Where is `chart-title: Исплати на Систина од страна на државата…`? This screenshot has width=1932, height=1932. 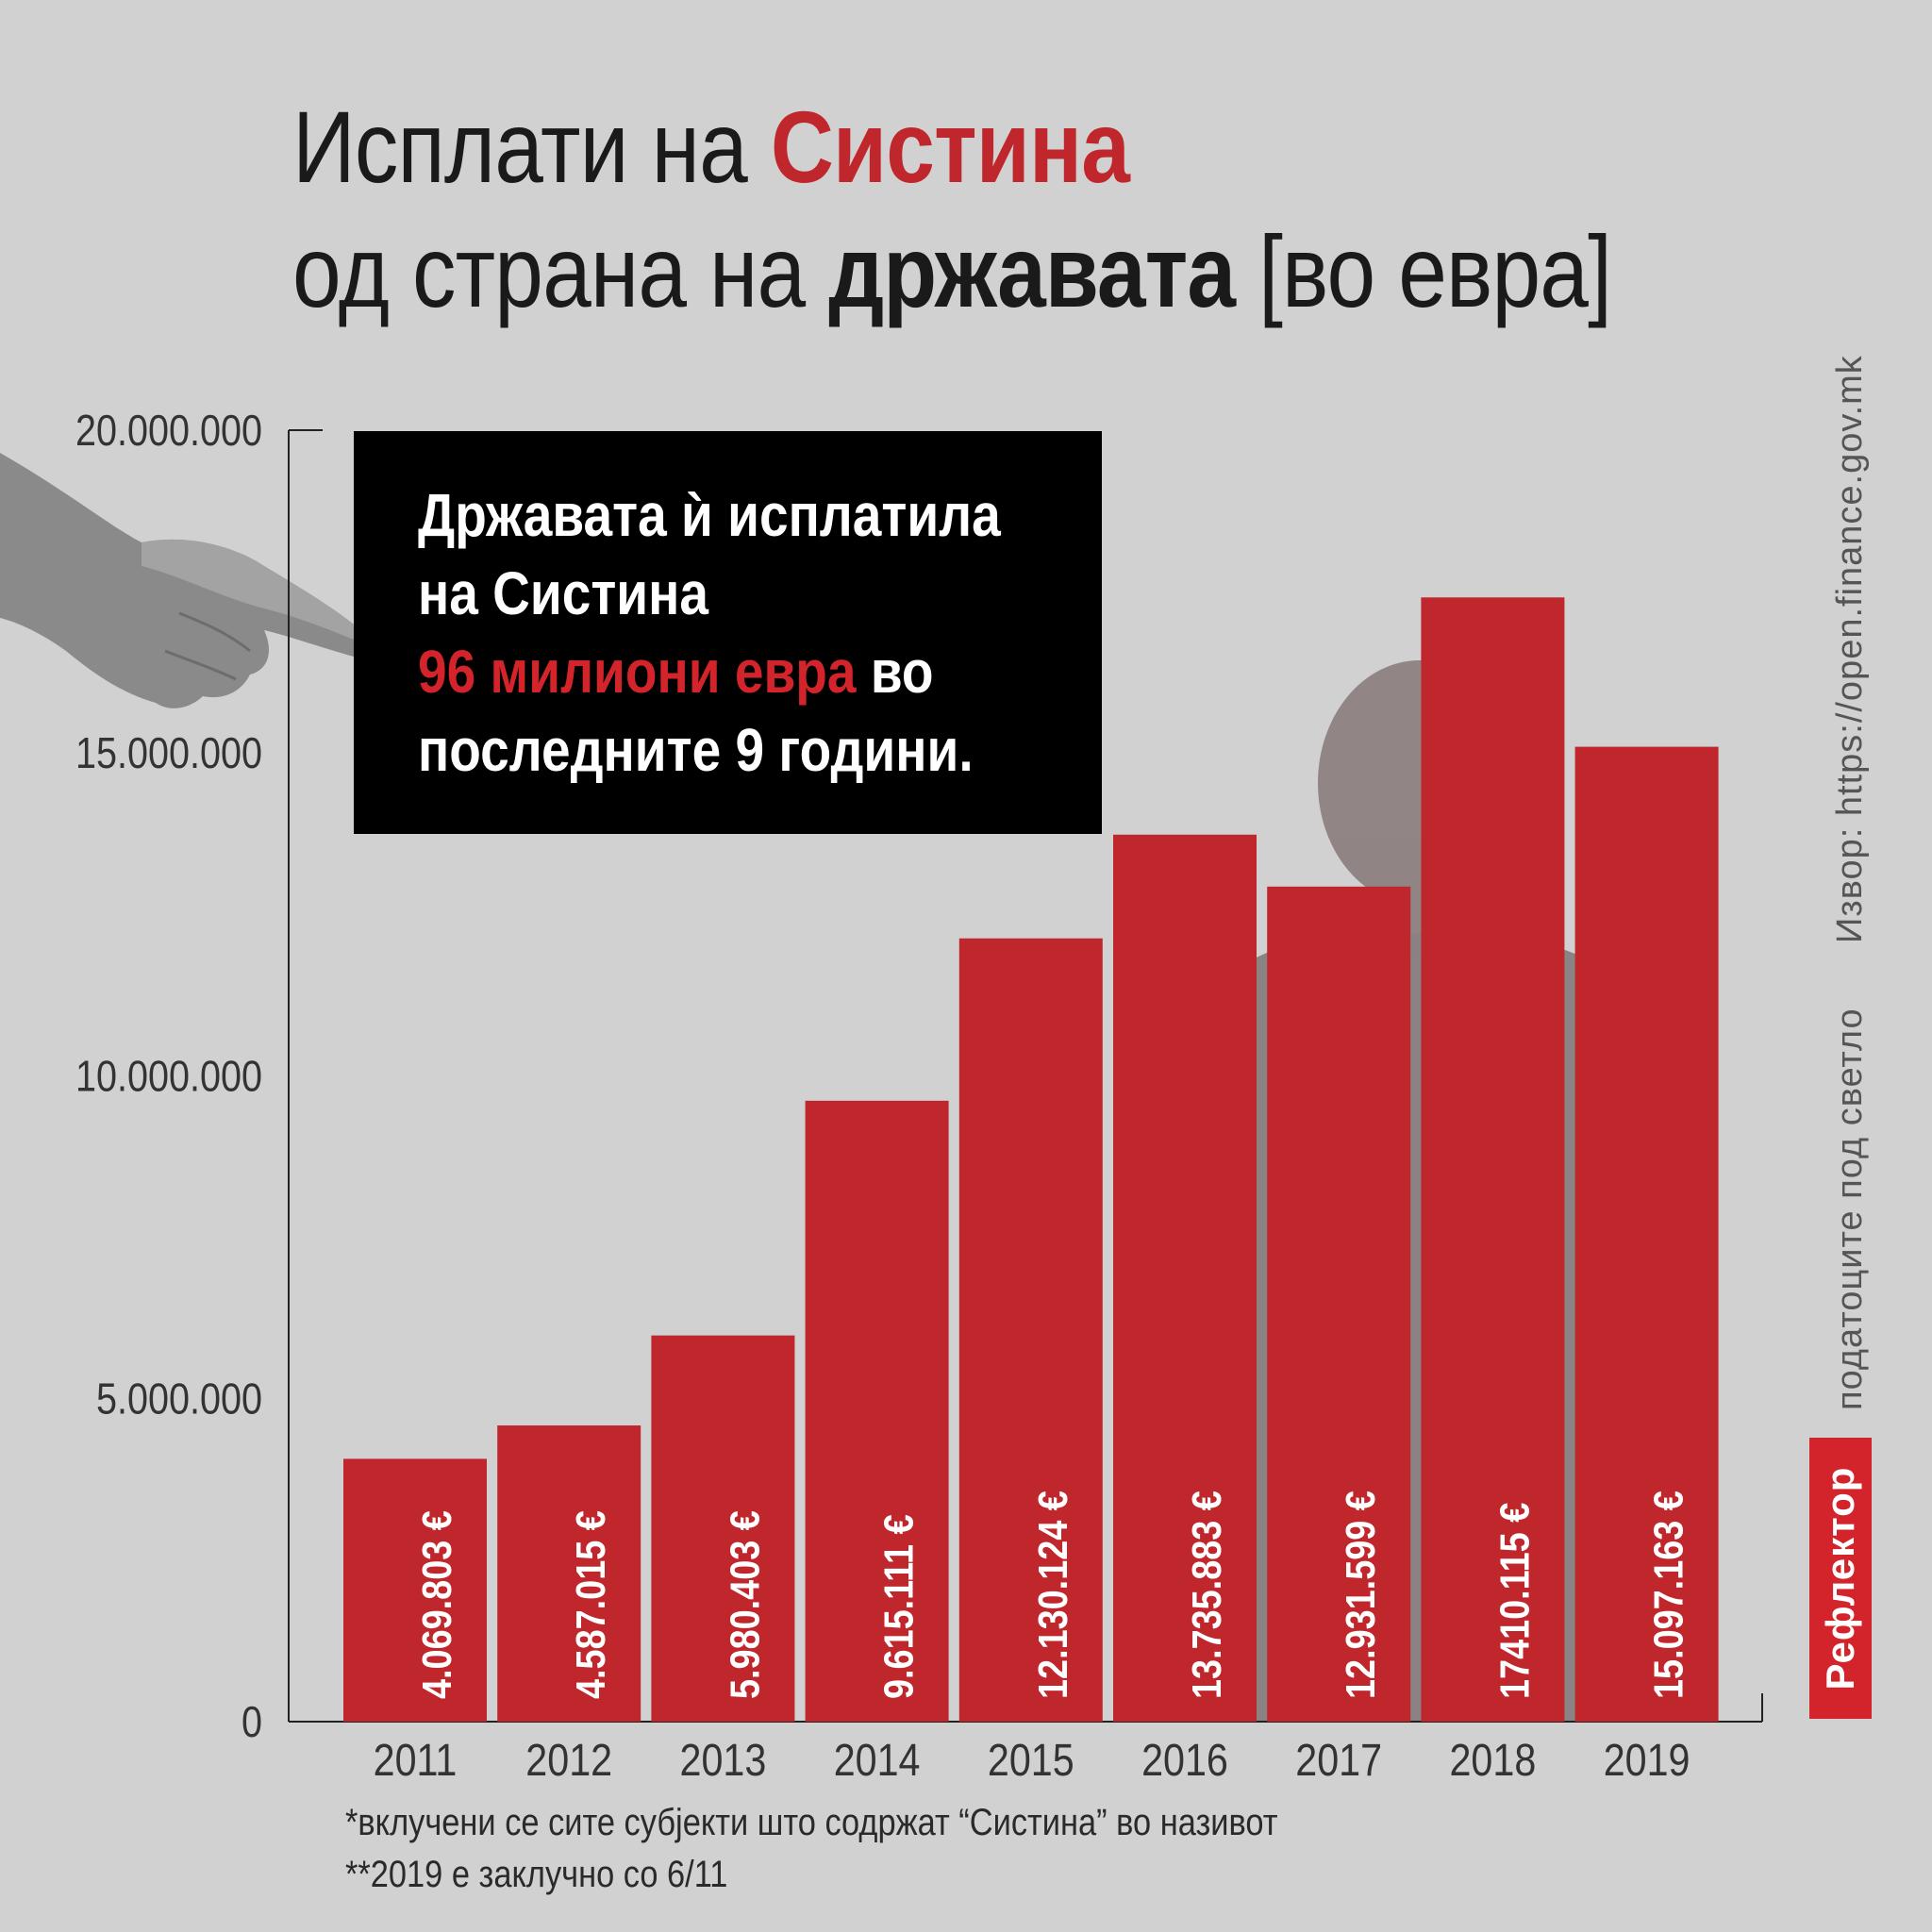
chart-title: Исплати на Систина од страна на државата… is located at coordinates (952, 209).